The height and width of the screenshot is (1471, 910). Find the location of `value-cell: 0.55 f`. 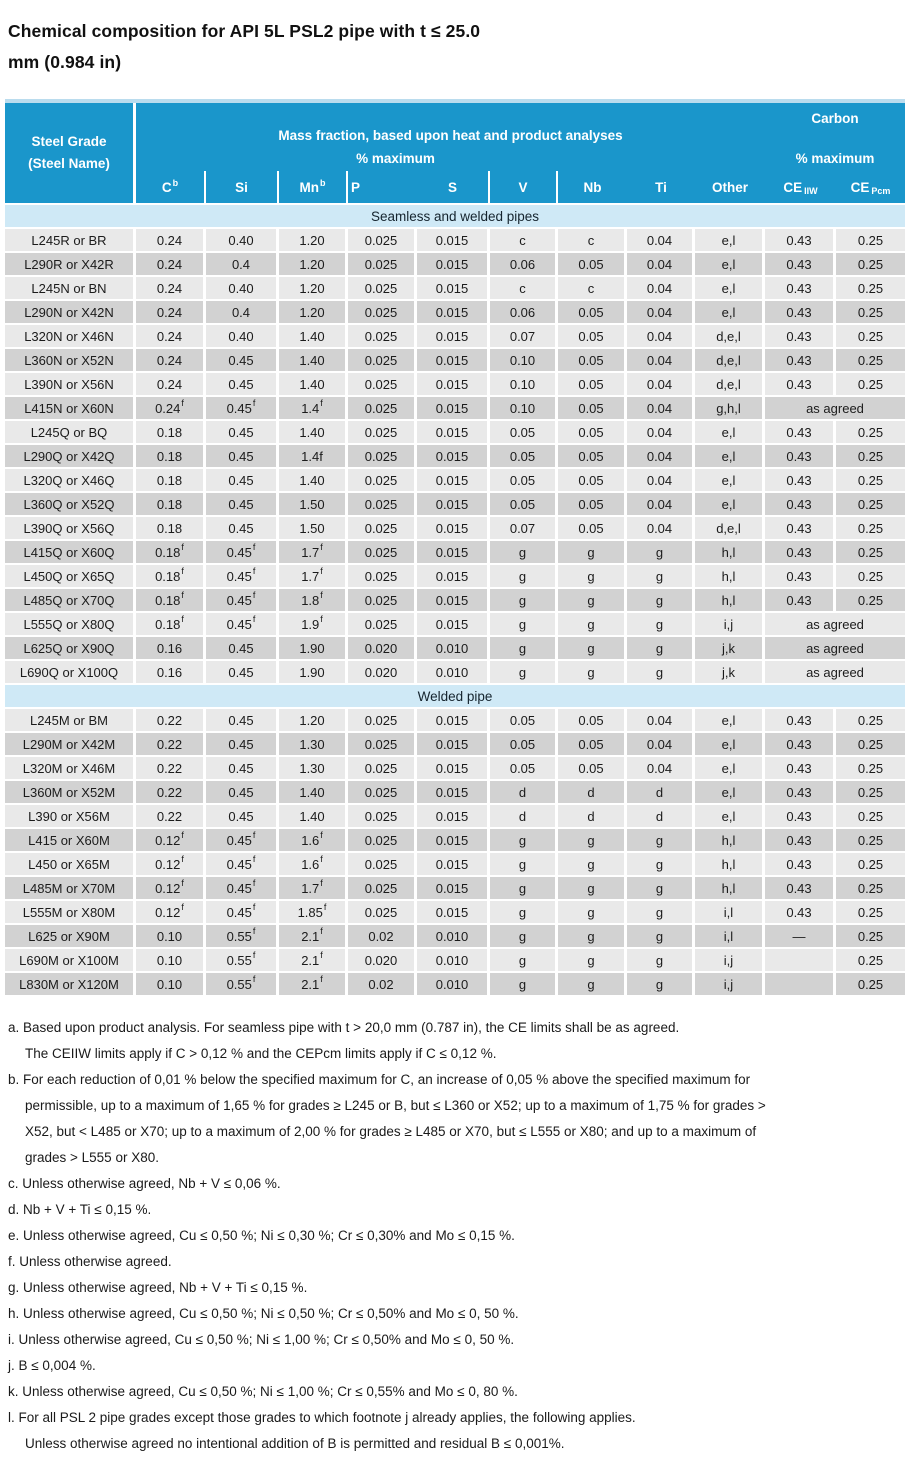

value-cell: 0.55 f is located at coordinates (241, 984).